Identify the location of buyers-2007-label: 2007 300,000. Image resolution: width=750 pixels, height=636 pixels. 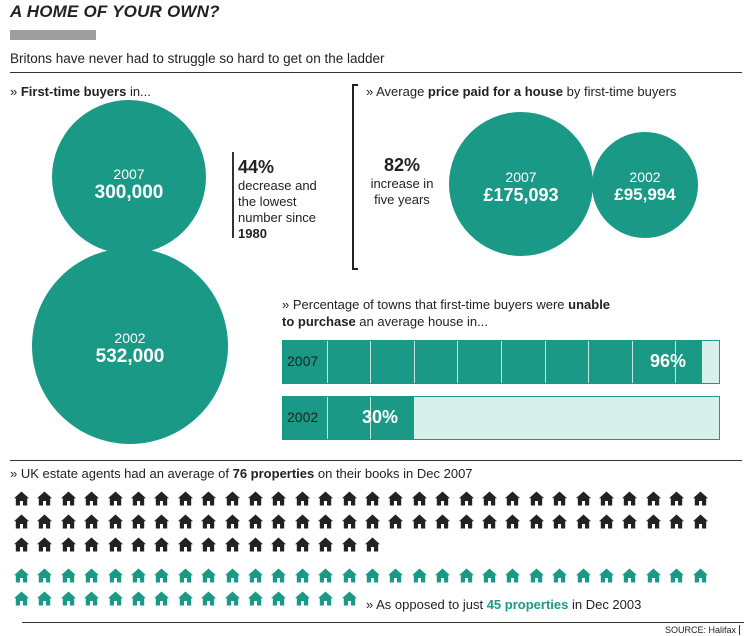
(129, 185).